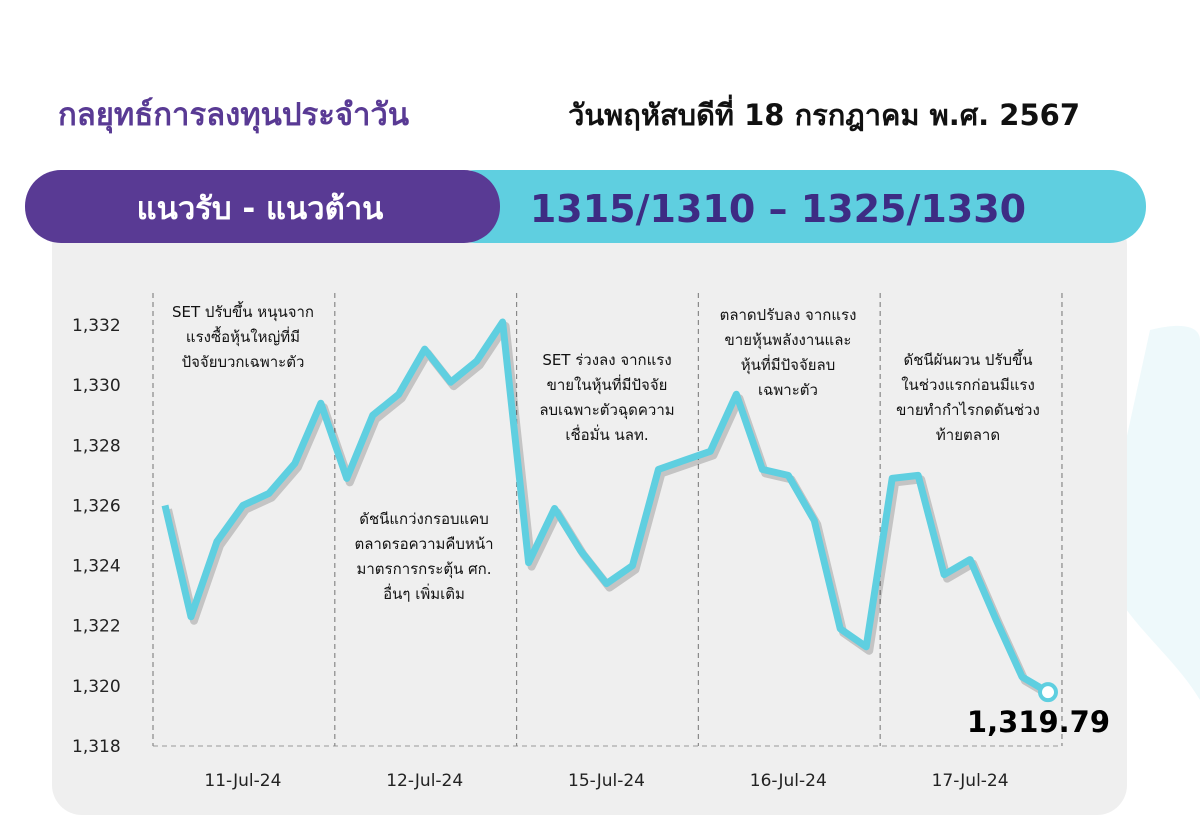  What do you see at coordinates (606, 410) in the screenshot?
I see `annotation: ลบเฉพาะตัวฉุดความ` at bounding box center [606, 410].